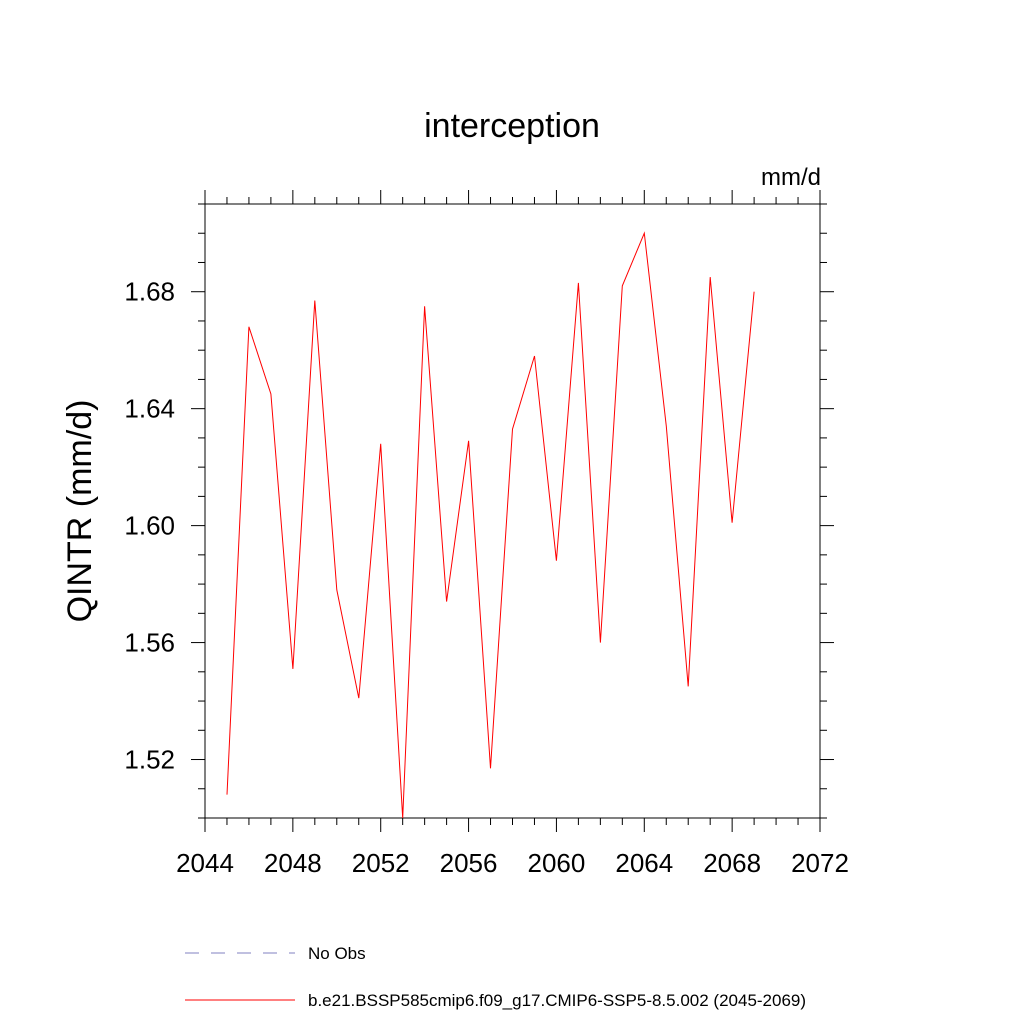 The image size is (1024, 1024). Describe the element at coordinates (512, 126) in the screenshot. I see `chart-title: interception` at that location.